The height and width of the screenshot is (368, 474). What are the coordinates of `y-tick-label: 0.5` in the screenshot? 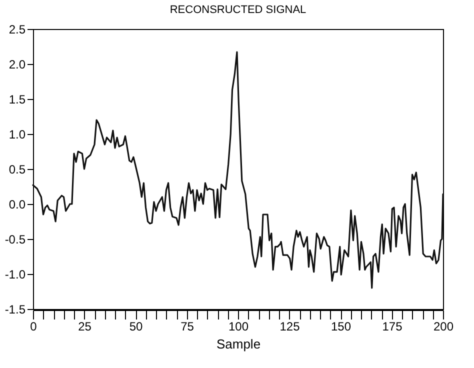 It's located at (17, 169).